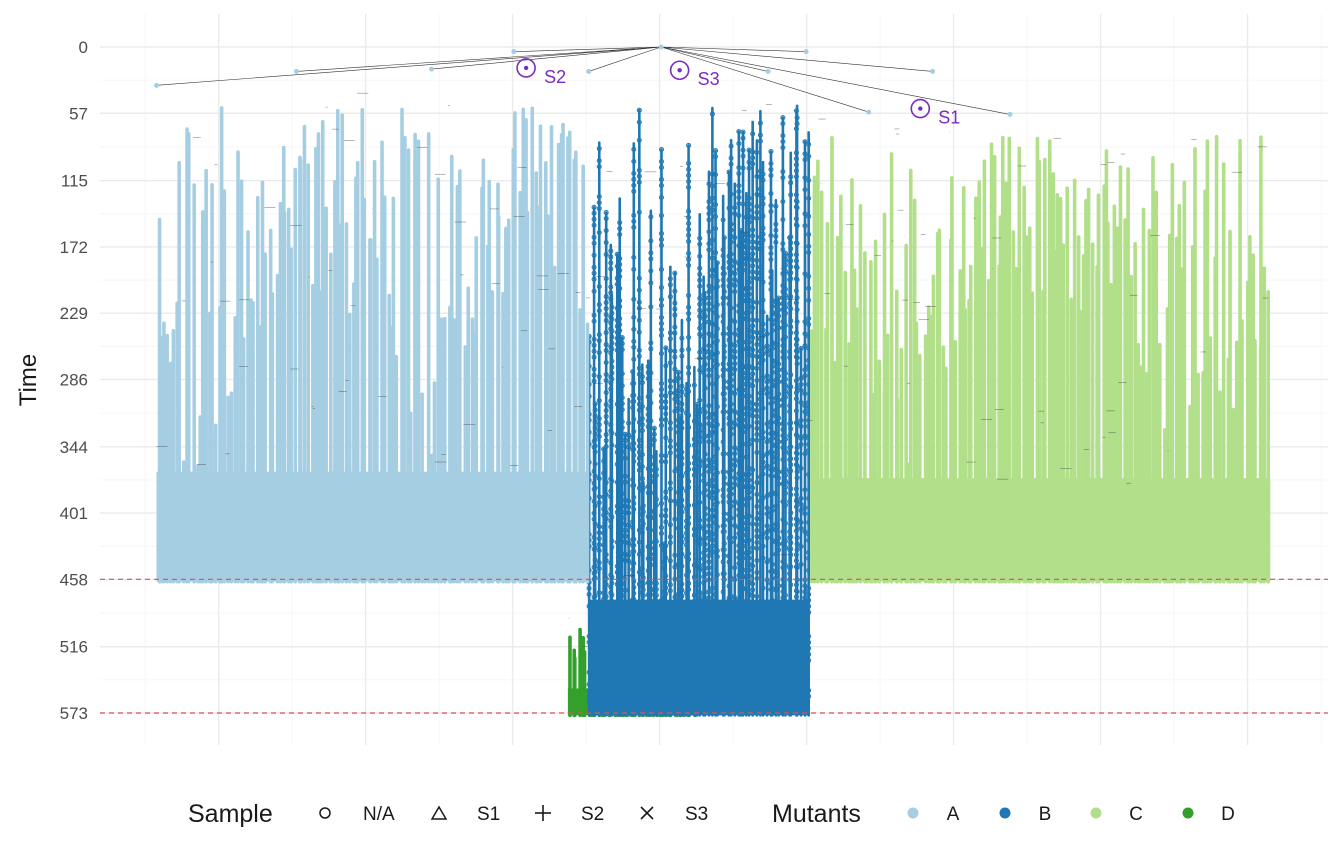 The width and height of the screenshot is (1344, 865). I want to click on legend-mutant-item: C, so click(1116, 814).